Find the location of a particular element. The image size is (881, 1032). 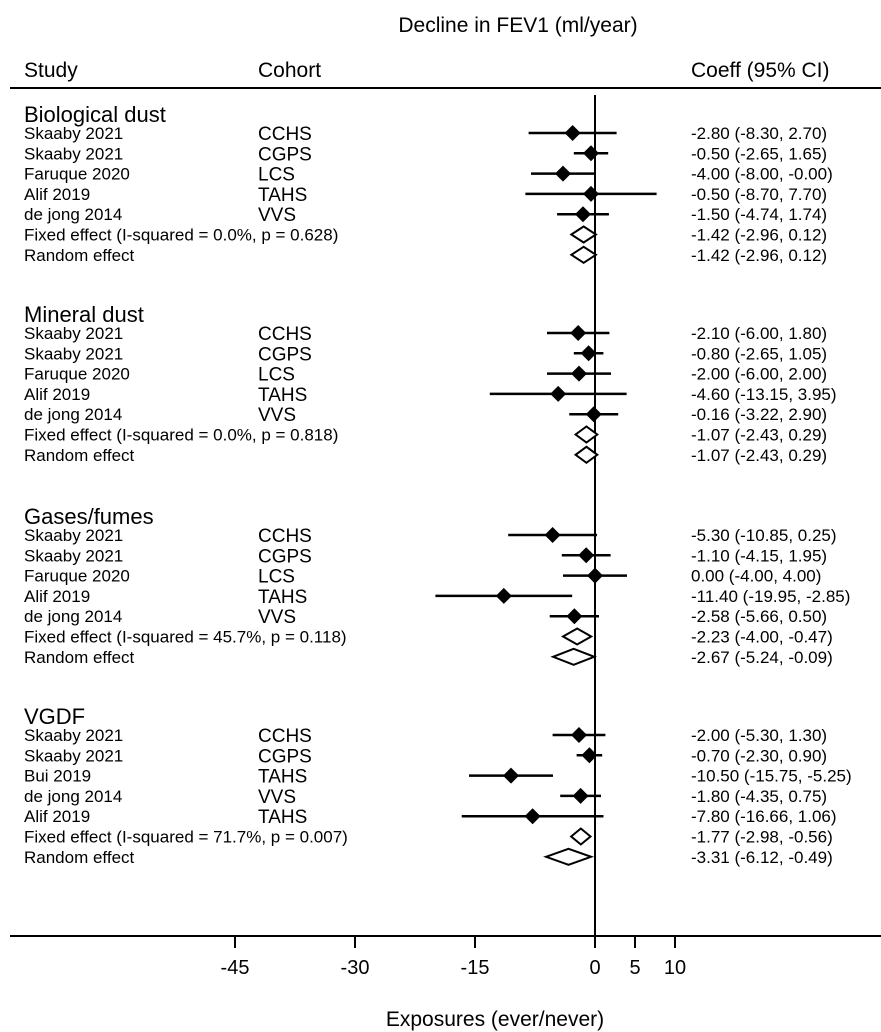

coeff-ci-text: -0.50 (-2.65, 1.65) is located at coordinates (759, 153).